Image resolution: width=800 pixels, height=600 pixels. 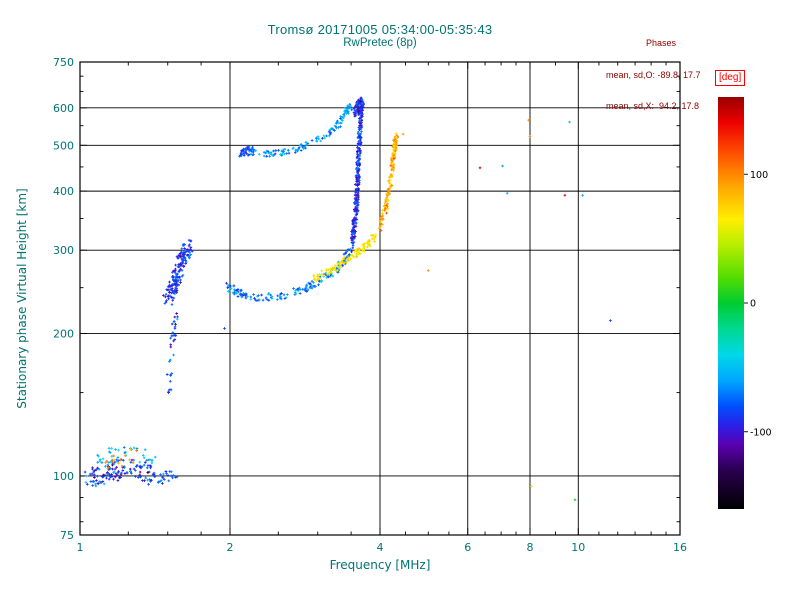 What do you see at coordinates (730, 78) in the screenshot?
I see `colorbar-unit-label: [deg]` at bounding box center [730, 78].